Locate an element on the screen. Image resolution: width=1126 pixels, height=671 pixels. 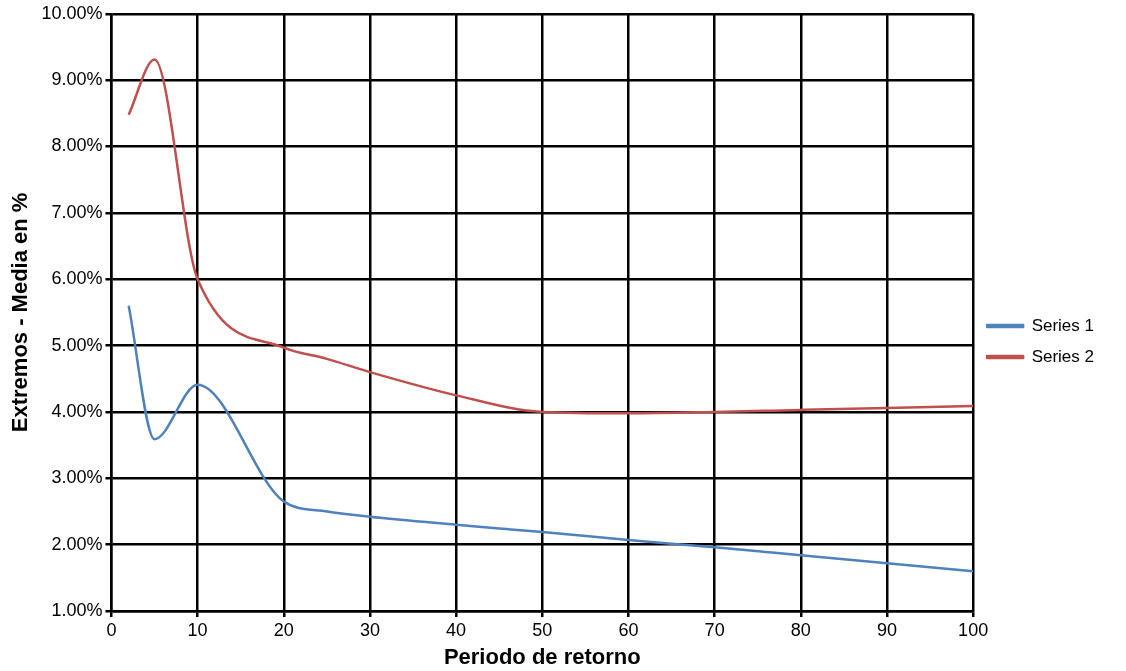
y-tick-label: 3.00% is located at coordinates (77, 477).